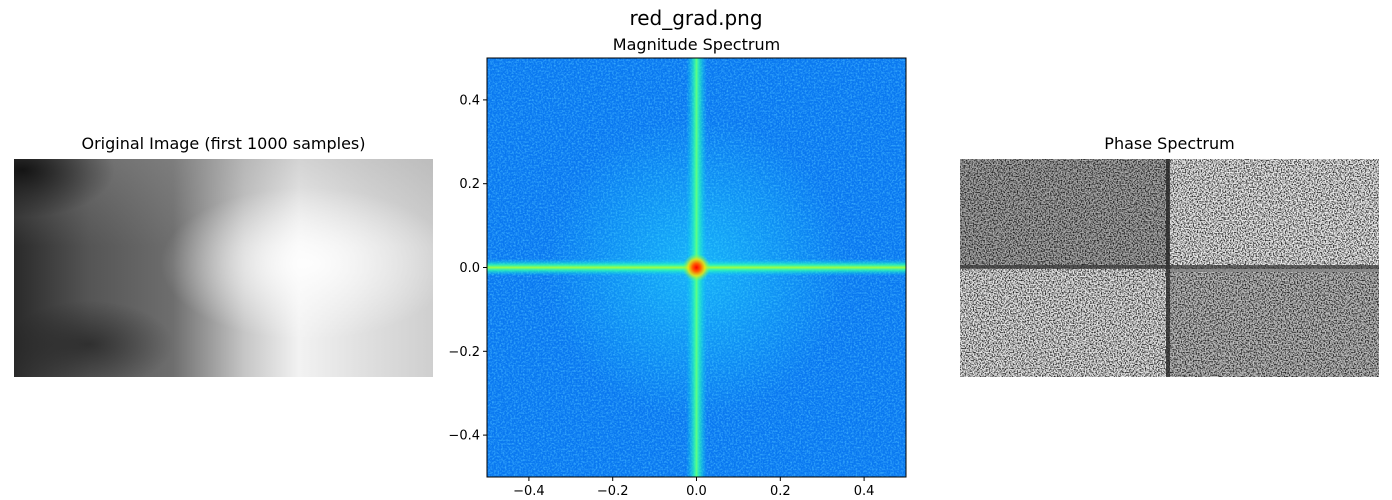 This screenshot has width=1392, height=500. I want to click on x-tick-label: −0.2, so click(613, 491).